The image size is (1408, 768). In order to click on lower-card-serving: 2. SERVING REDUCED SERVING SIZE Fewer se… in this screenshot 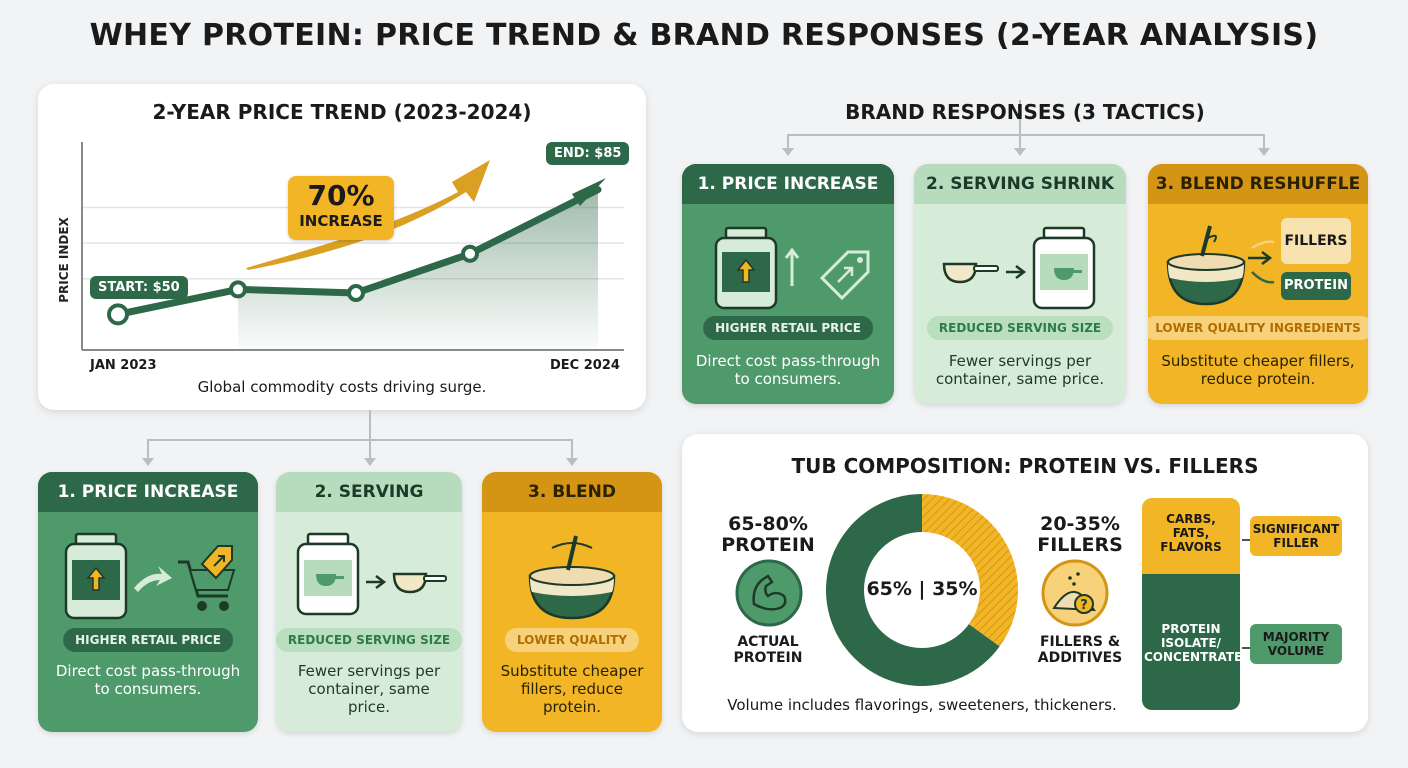, I will do `click(369, 602)`.